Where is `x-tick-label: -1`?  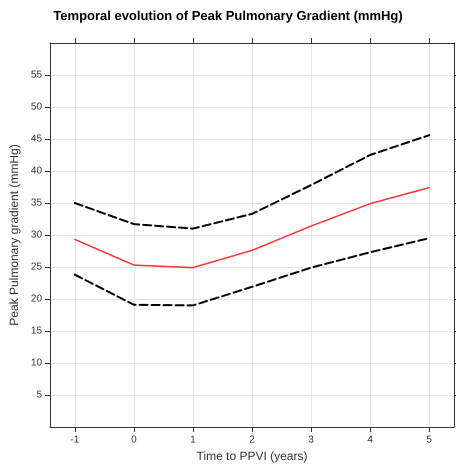 x-tick-label: -1 is located at coordinates (75, 440).